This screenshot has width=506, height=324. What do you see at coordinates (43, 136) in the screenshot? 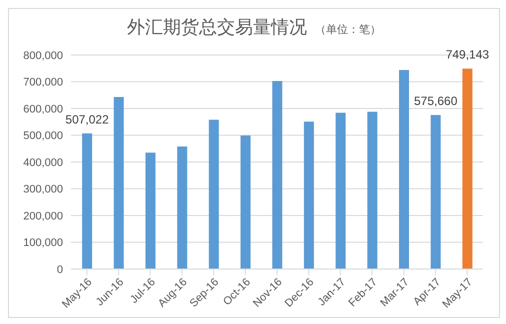
I see `y-tick-label: 500,000` at bounding box center [43, 136].